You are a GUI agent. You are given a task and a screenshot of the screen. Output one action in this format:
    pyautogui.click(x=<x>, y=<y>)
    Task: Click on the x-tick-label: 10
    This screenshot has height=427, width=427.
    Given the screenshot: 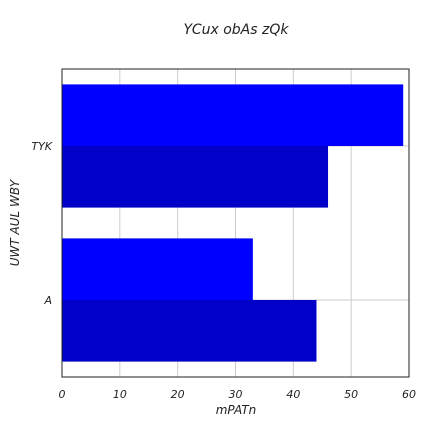 What is the action you would take?
    pyautogui.click(x=120, y=394)
    